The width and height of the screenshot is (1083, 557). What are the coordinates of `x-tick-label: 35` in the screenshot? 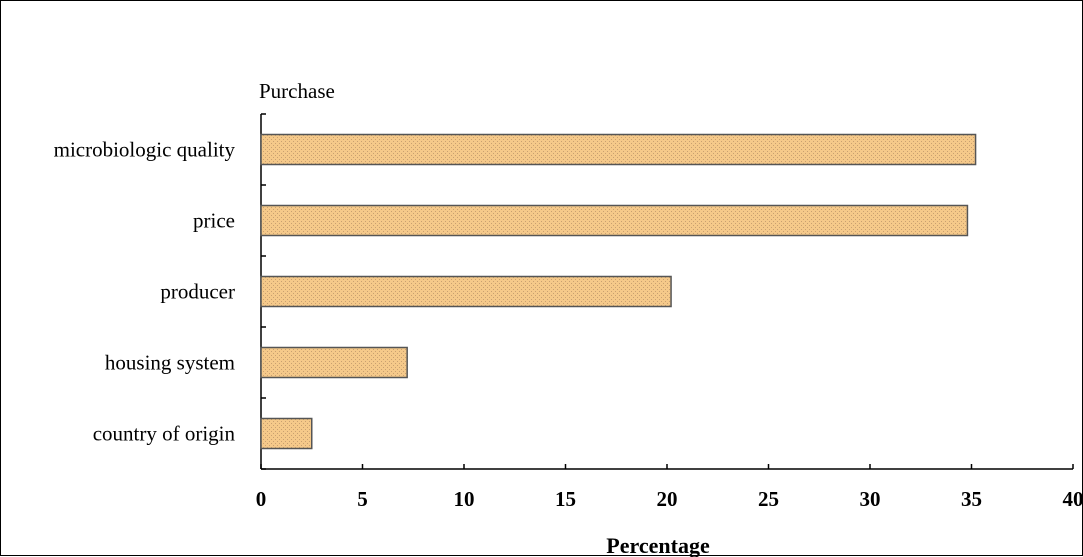 It's located at (971, 499).